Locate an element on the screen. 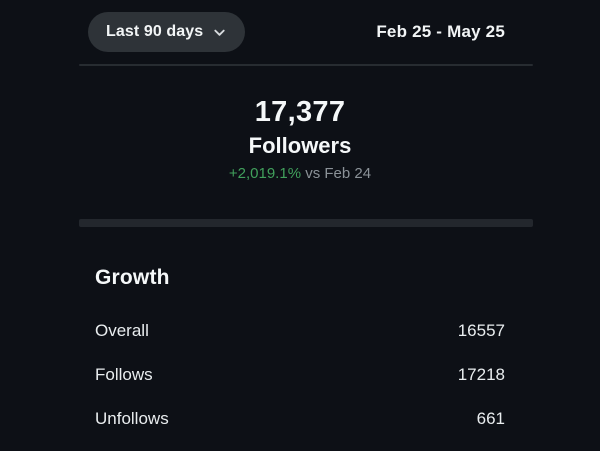  growth-row-label: Follows is located at coordinates (124, 374).